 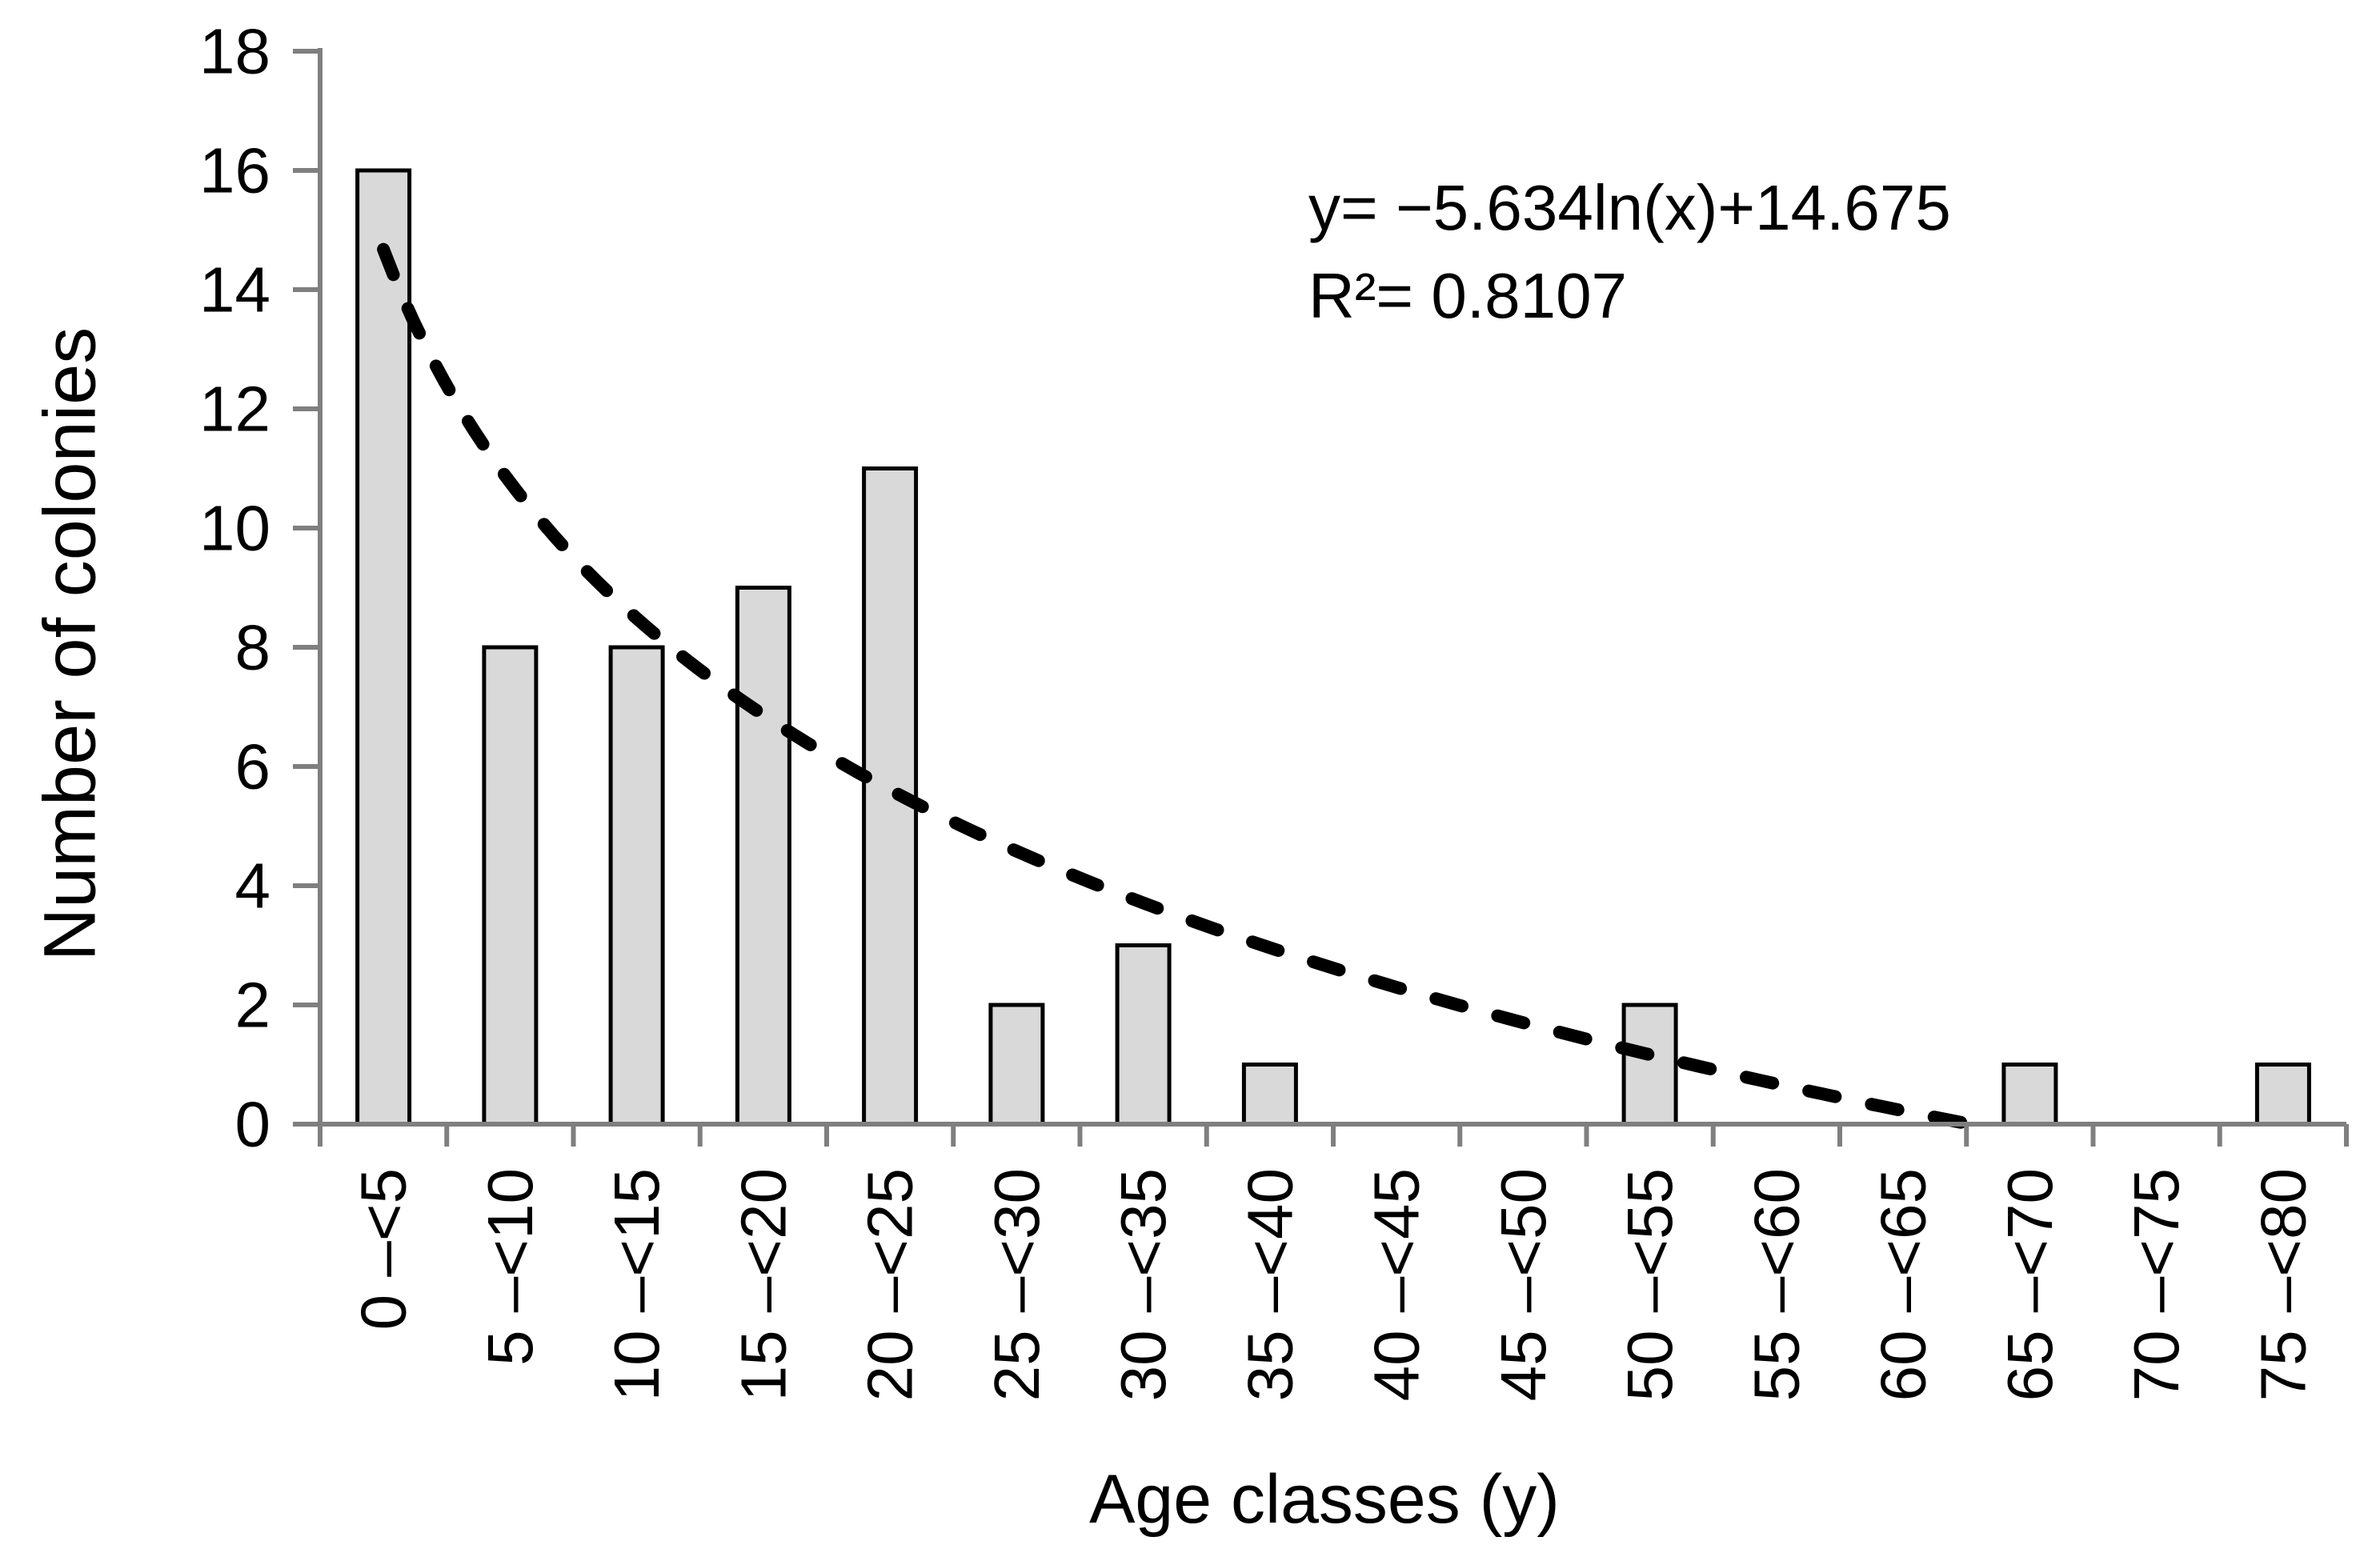 What do you see at coordinates (1016, 1284) in the screenshot?
I see `x-category-label: 25 –<30` at bounding box center [1016, 1284].